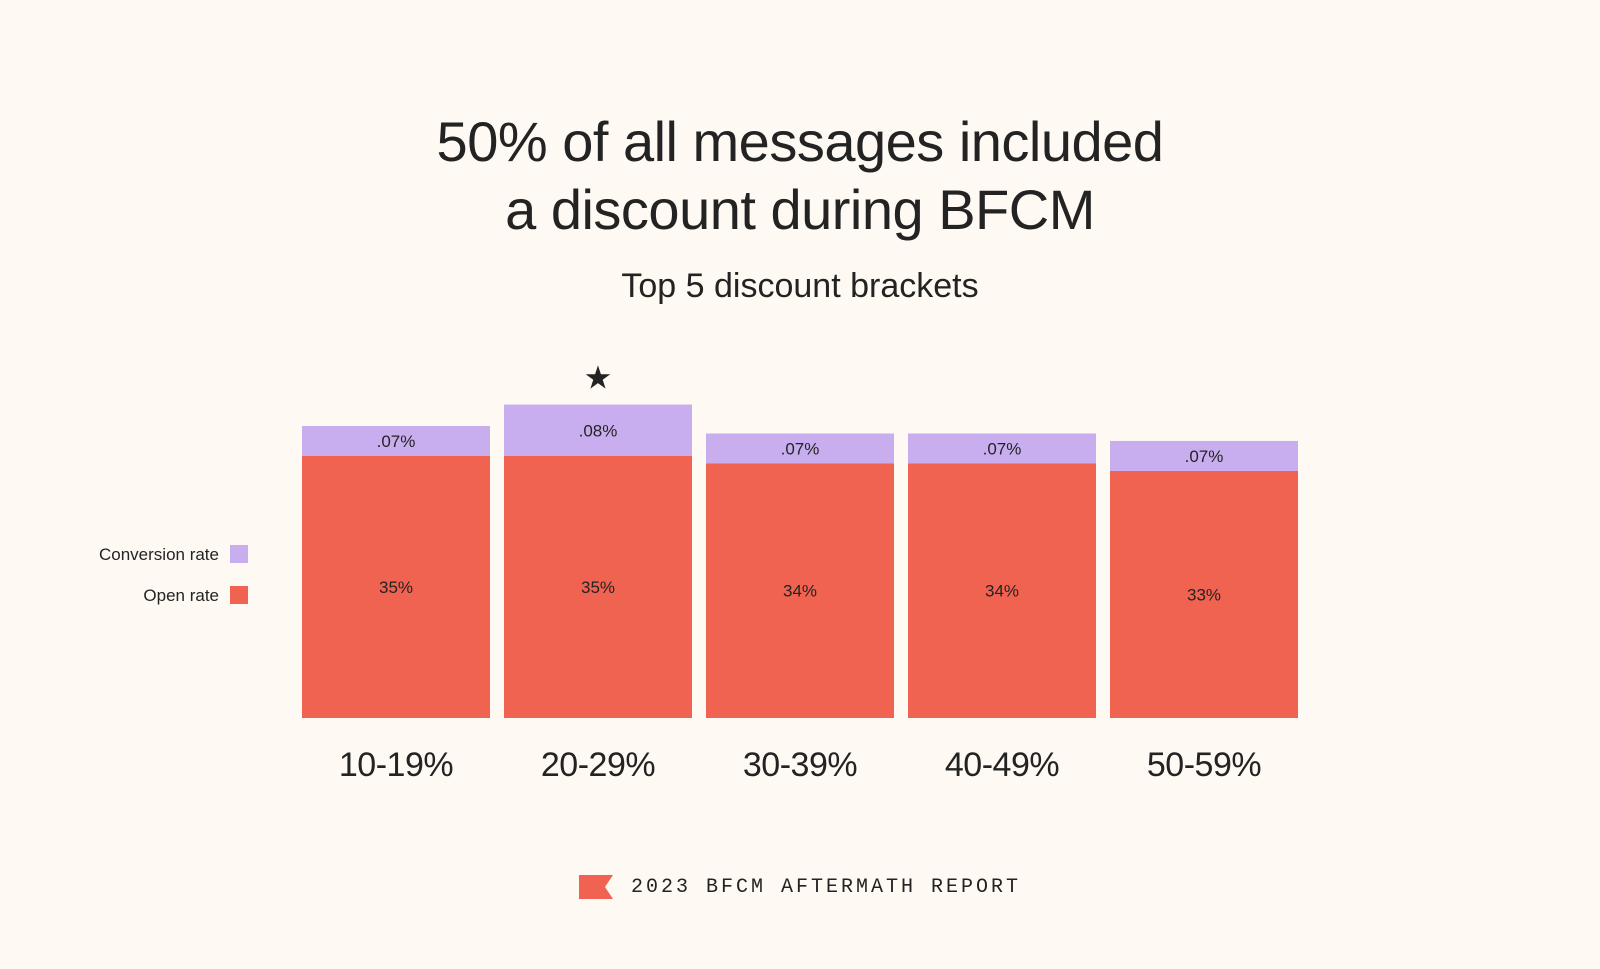 The height and width of the screenshot is (969, 1600). I want to click on footer: 2023 BFCM AFTERMATH REPORT, so click(800, 887).